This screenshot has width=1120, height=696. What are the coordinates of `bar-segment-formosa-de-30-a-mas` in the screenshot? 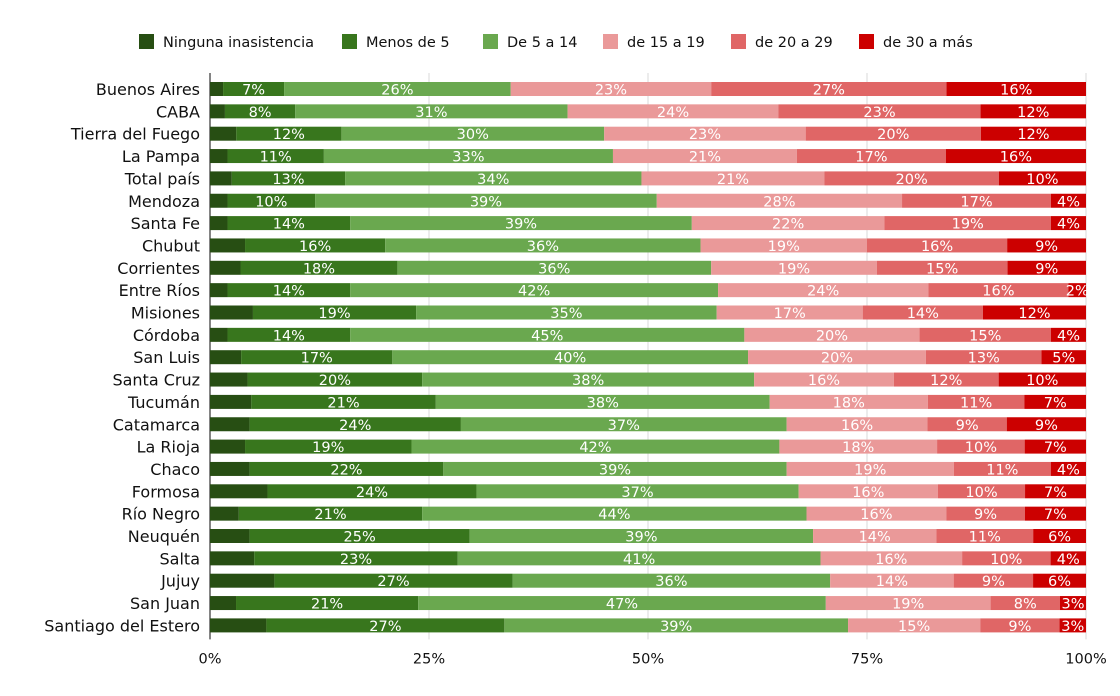 It's located at (1055, 491).